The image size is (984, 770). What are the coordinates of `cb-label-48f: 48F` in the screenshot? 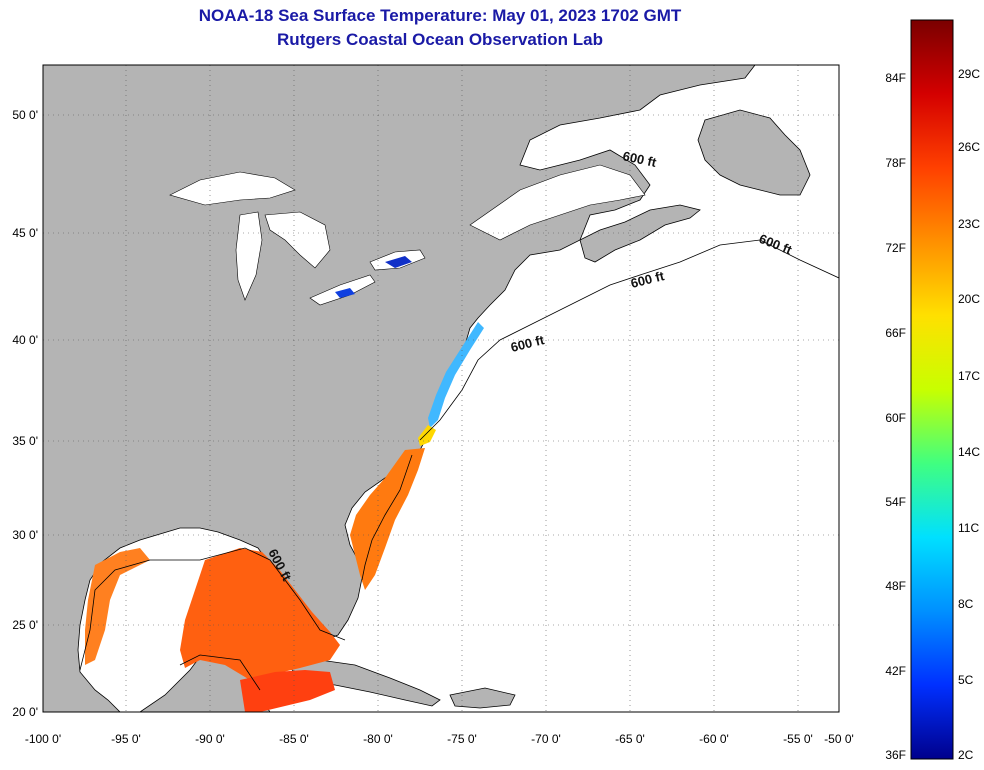 It's located at (895, 586).